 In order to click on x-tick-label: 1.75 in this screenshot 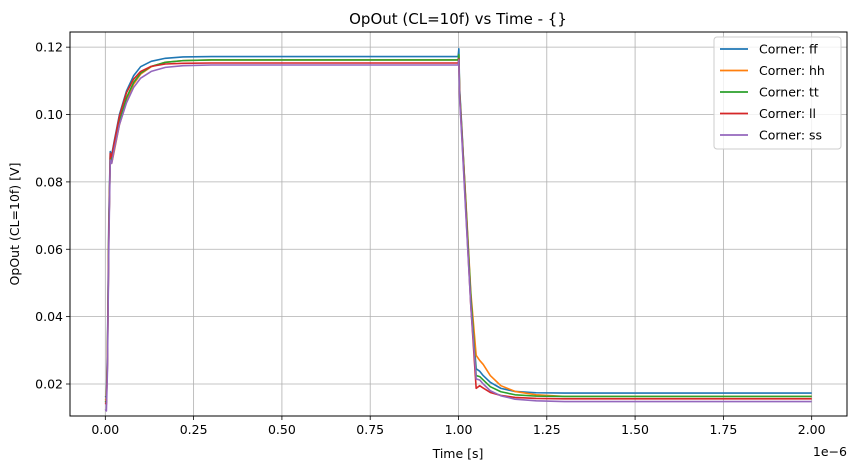, I will do `click(723, 429)`.